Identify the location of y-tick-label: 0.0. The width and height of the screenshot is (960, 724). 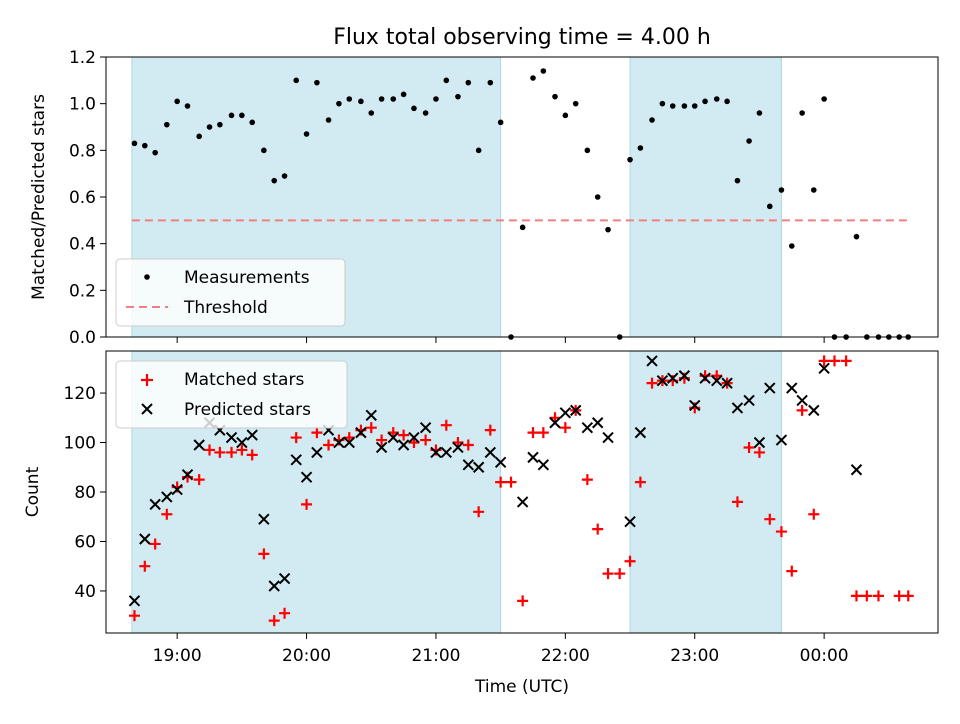
(82, 338).